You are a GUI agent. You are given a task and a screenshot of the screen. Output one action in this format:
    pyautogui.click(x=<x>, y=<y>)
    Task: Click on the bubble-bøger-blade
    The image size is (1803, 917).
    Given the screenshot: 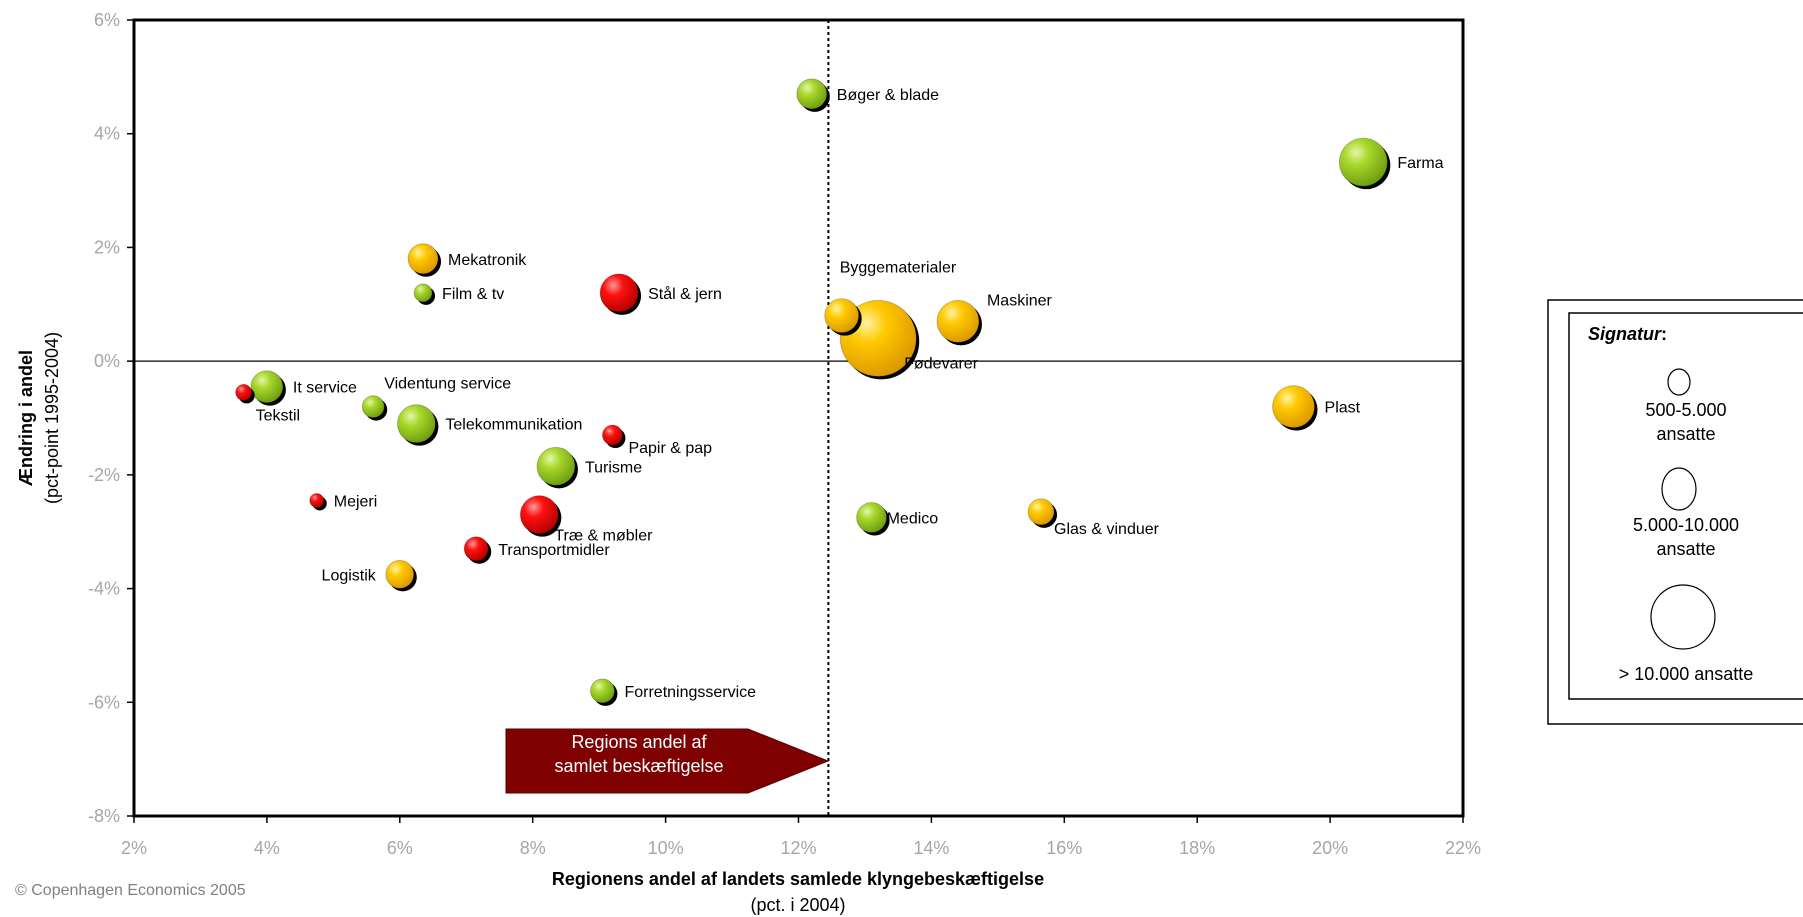 What is the action you would take?
    pyautogui.click(x=813, y=95)
    